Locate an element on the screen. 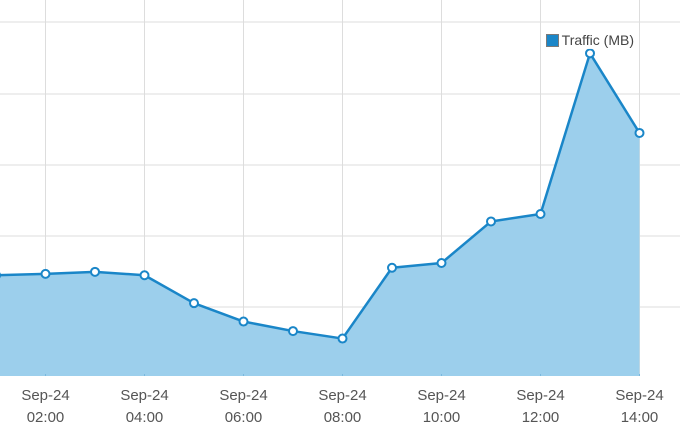  x-tick-label-date-1: Sep-24 is located at coordinates (144, 395).